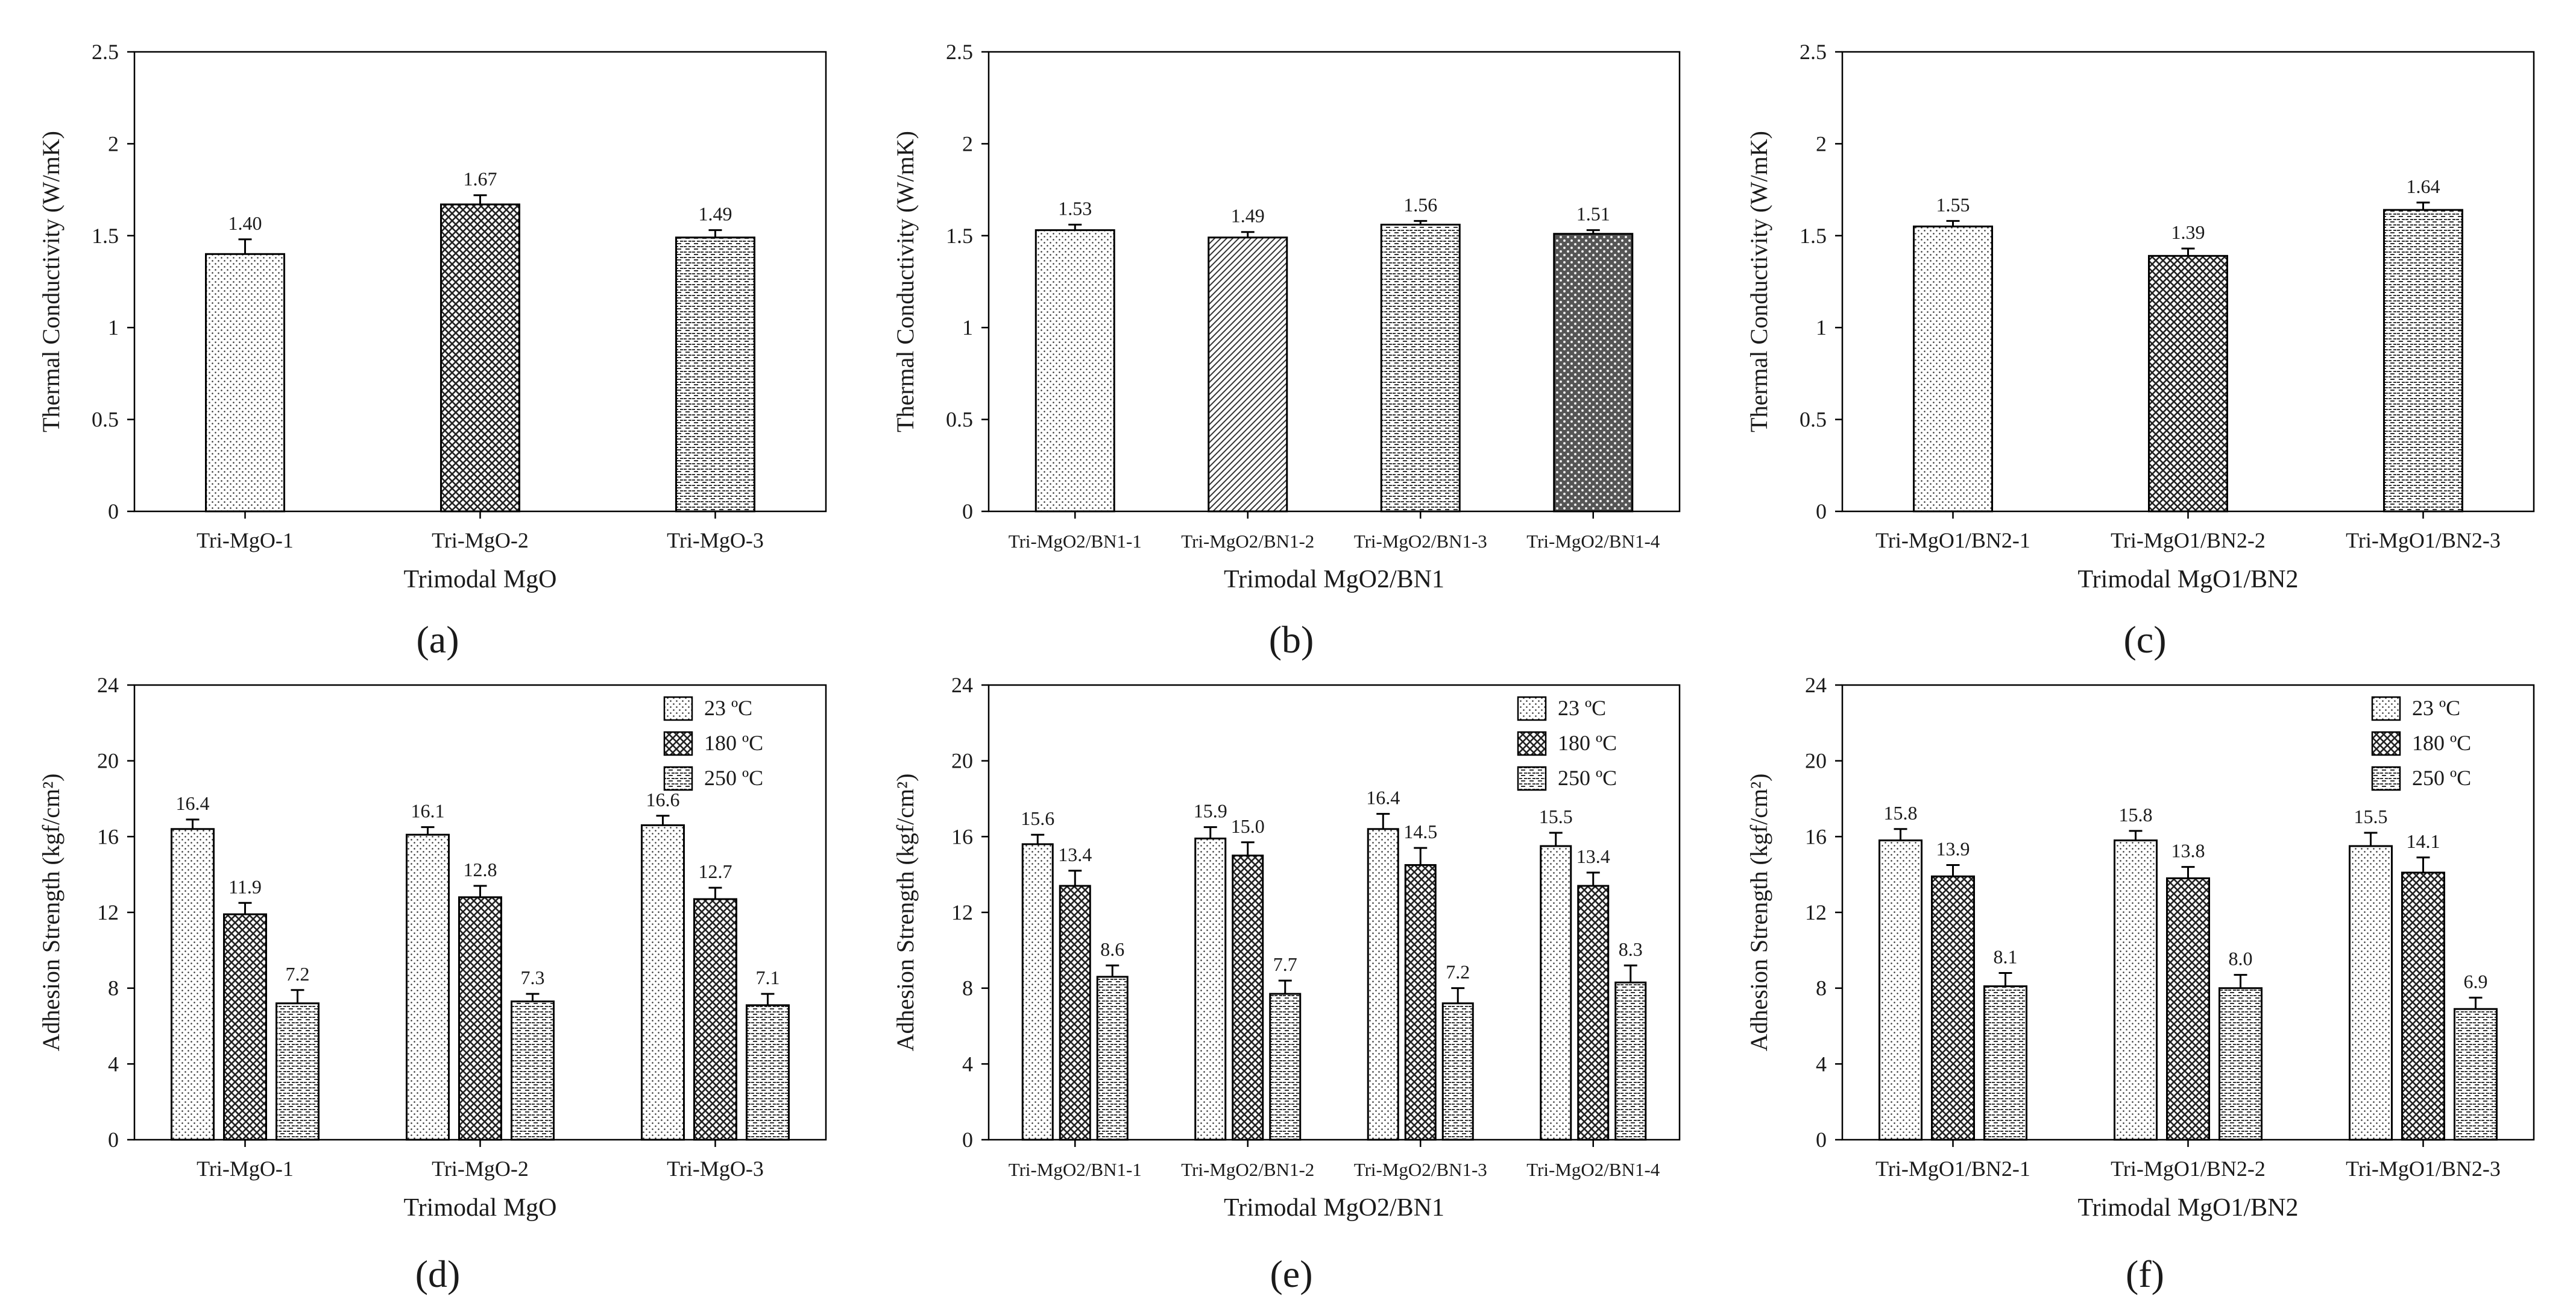 Image resolution: width=2576 pixels, height=1314 pixels. Describe the element at coordinates (2187, 579) in the screenshot. I see `x-axis-title: Trimodal MgO1/BN2` at that location.